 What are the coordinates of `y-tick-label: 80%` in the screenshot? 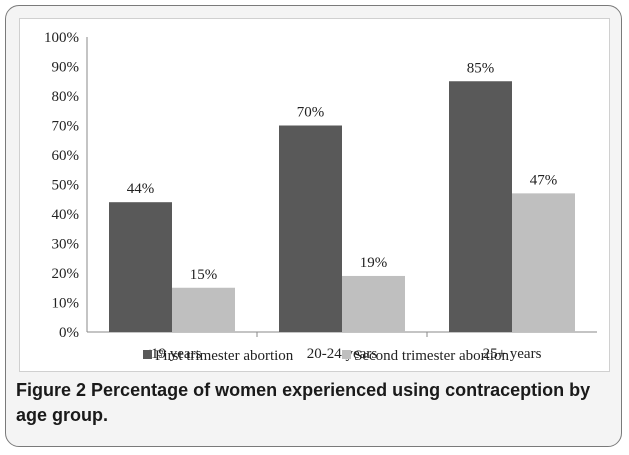 It's located at (66, 97).